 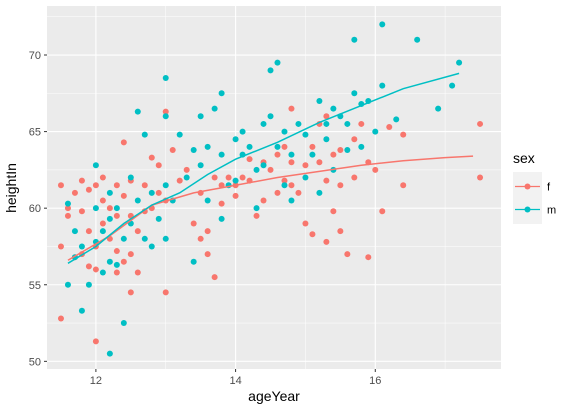 What do you see at coordinates (38, 209) in the screenshot?
I see `y-axis-ticks: 50 55 60 65 70` at bounding box center [38, 209].